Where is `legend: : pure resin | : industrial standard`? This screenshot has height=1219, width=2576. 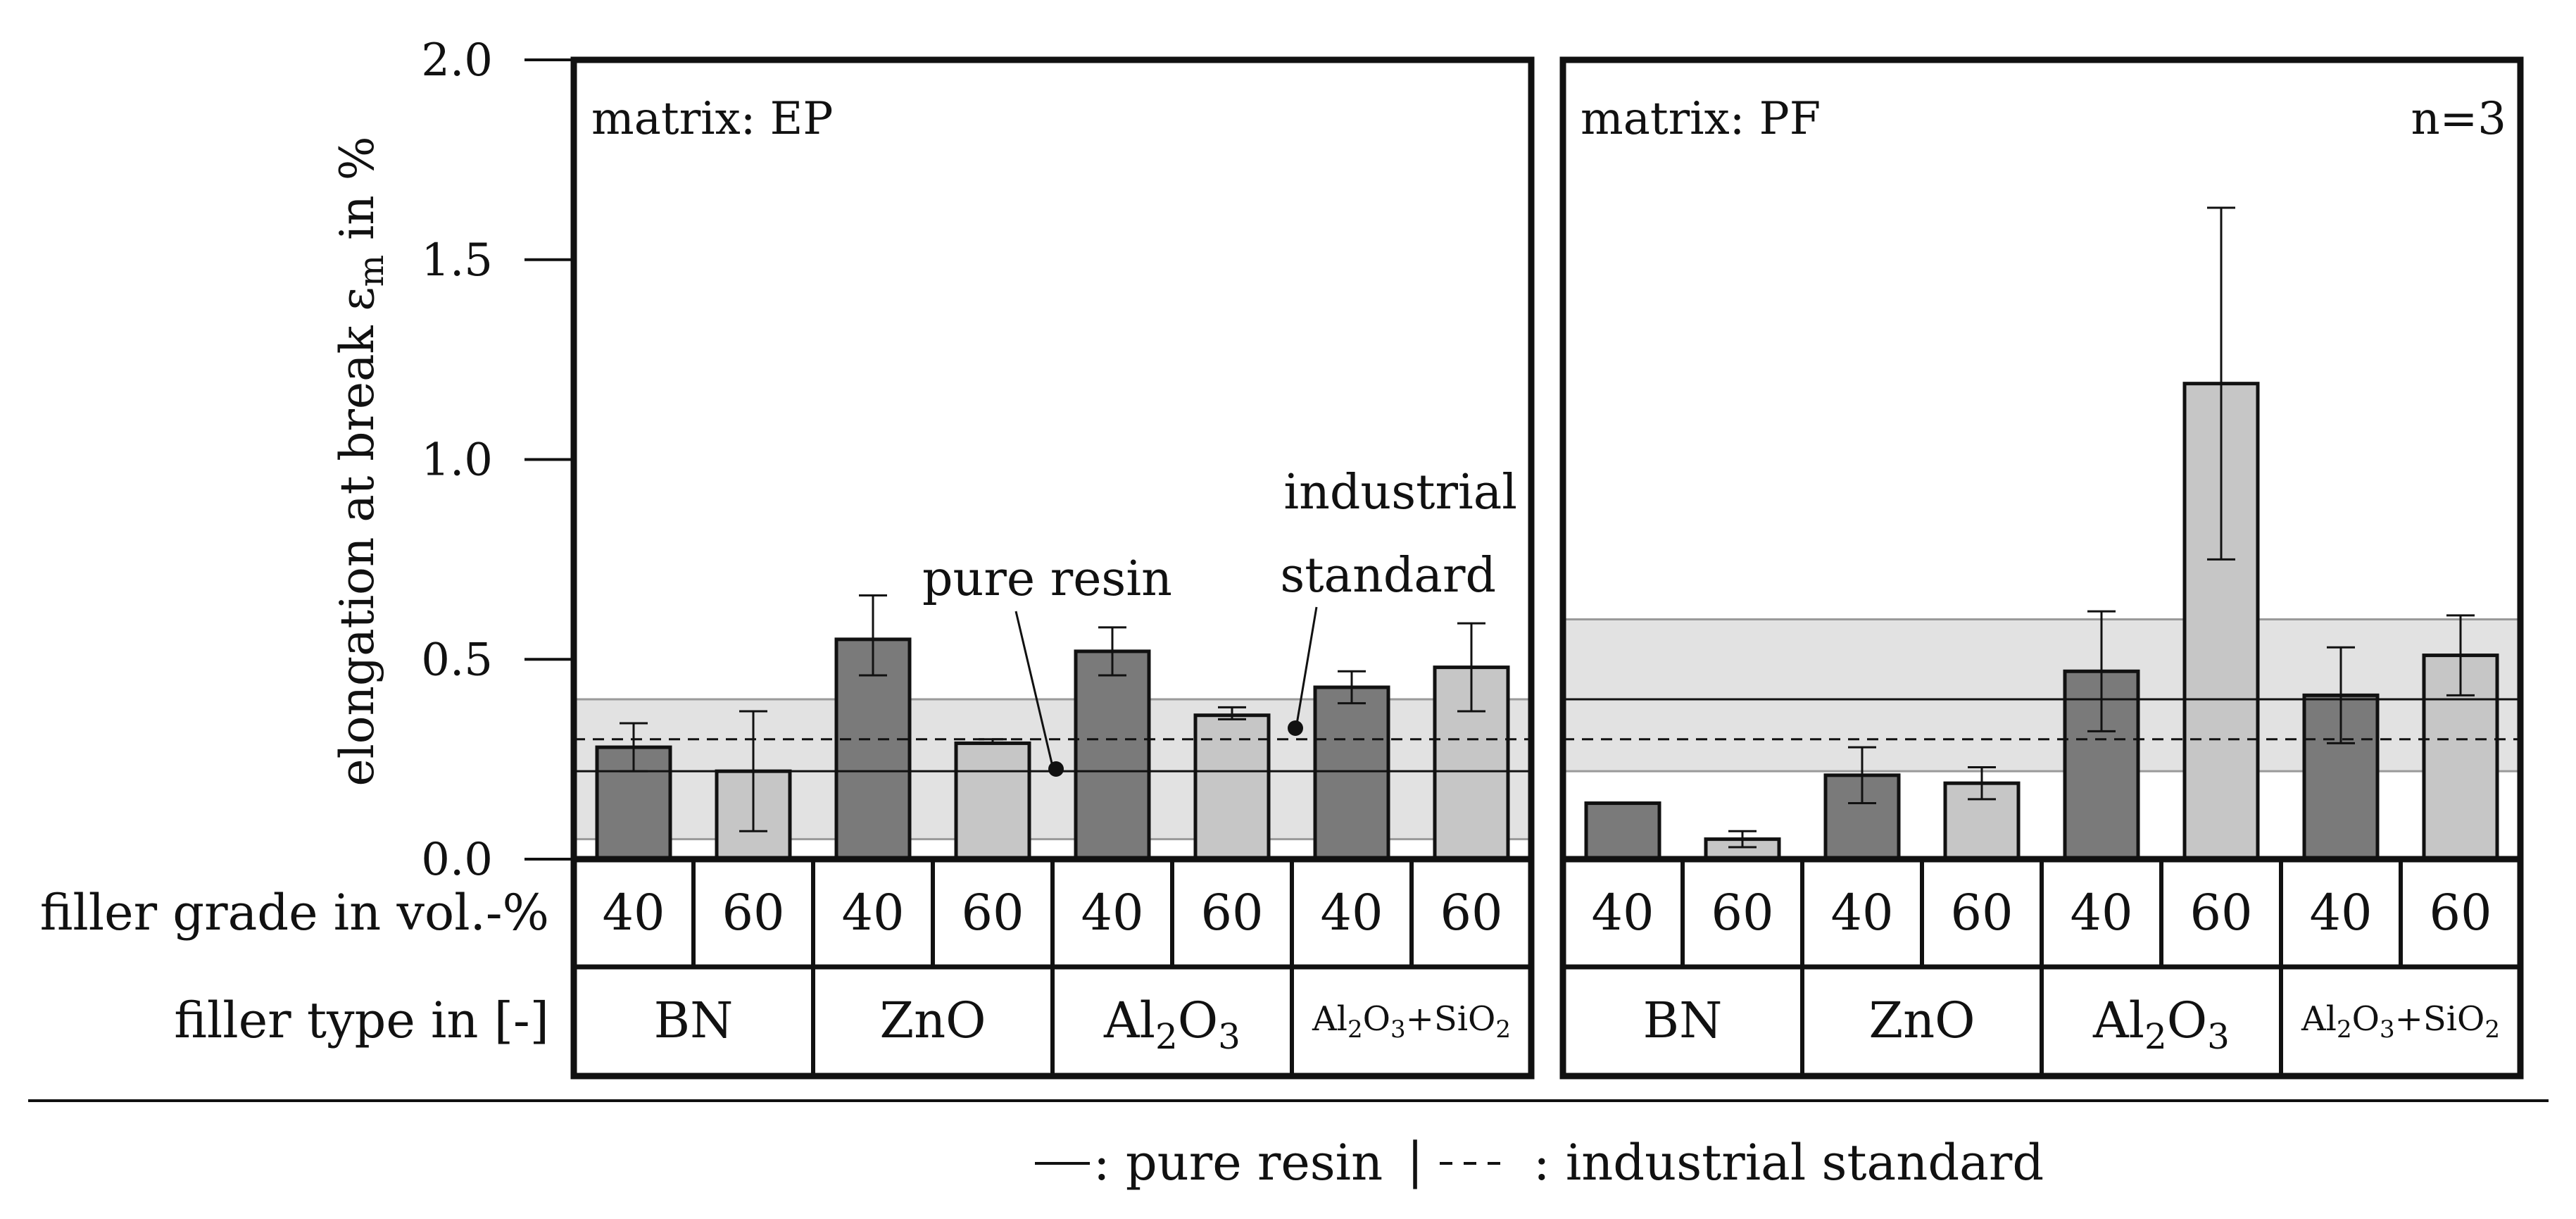
legend: : pure resin | : industrial standard is located at coordinates (1288, 1146).